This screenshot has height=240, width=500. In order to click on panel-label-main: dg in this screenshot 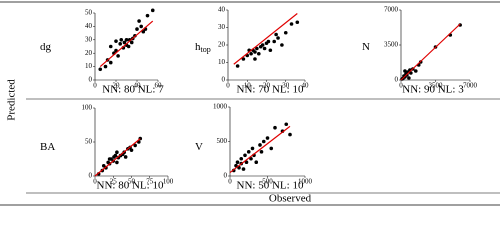, I will do `click(46, 47)`.